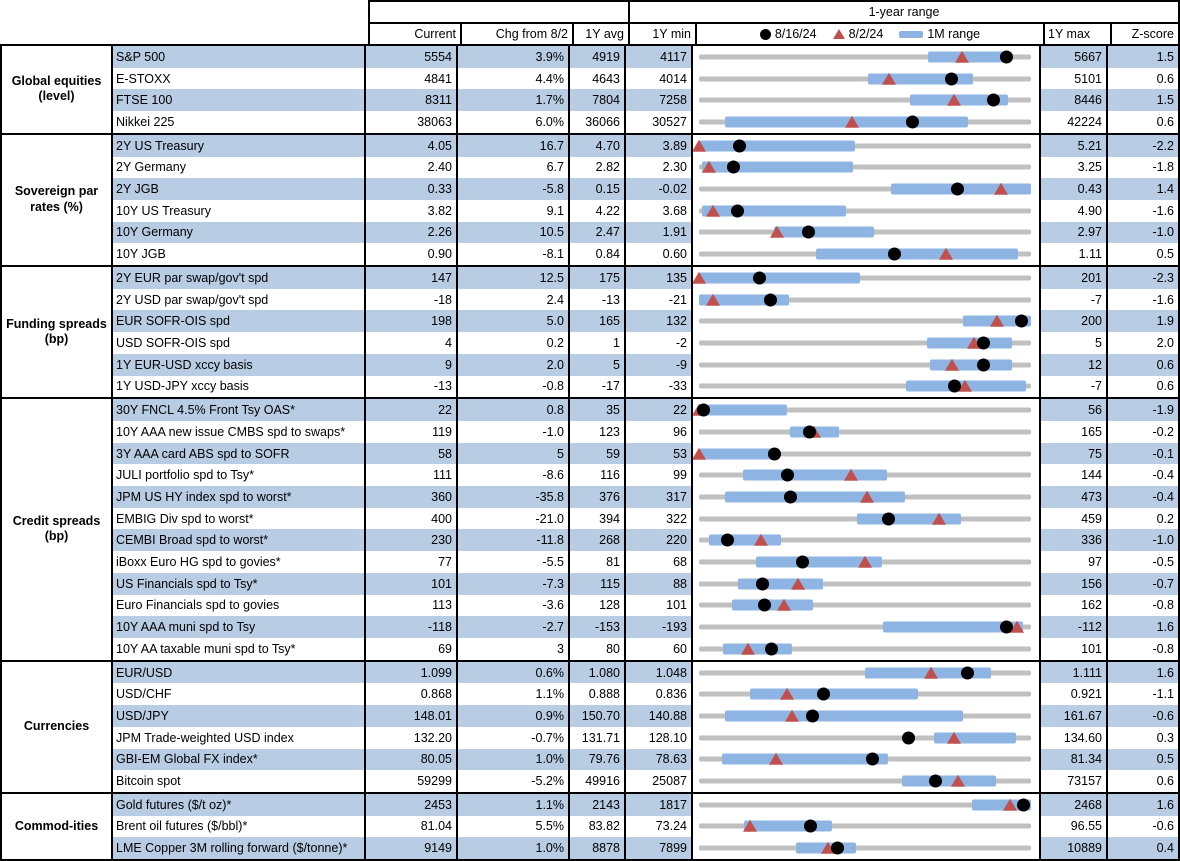 This screenshot has width=1180, height=861. I want to click on 1y-max-value: 162, so click(1074, 605).